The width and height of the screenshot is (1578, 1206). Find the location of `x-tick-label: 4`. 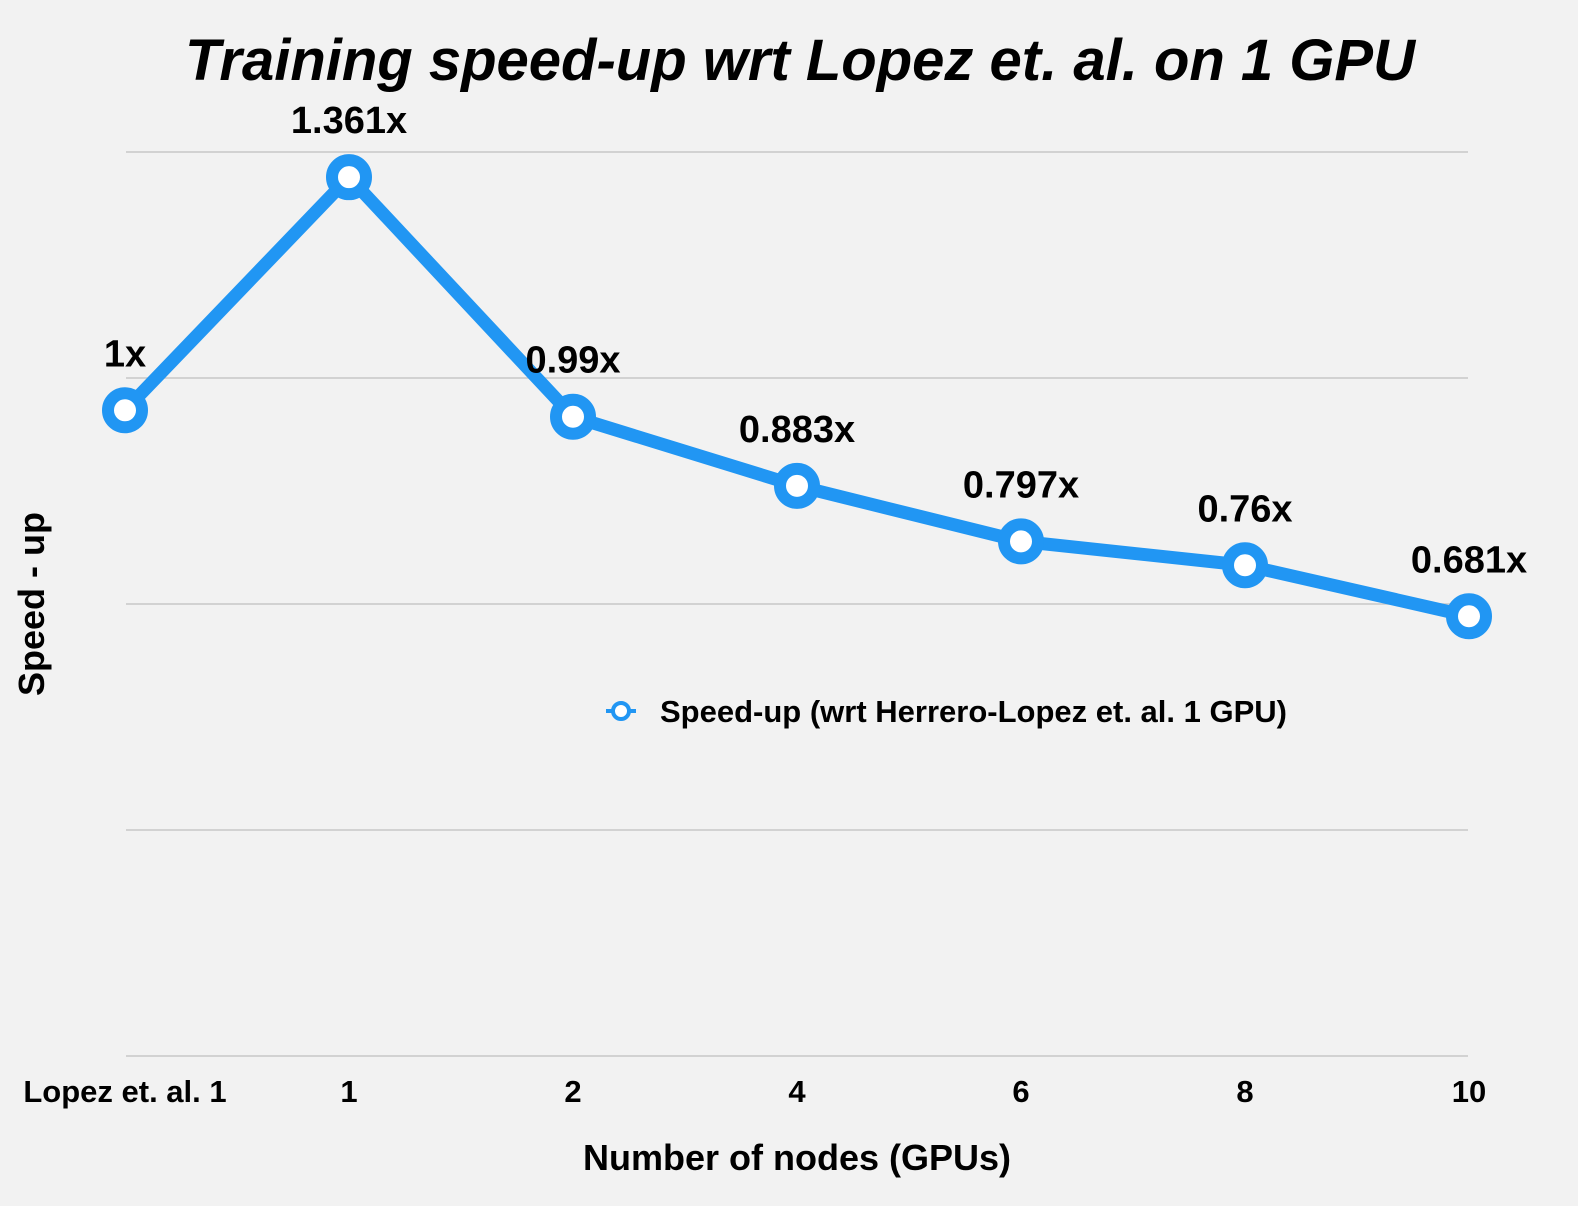

x-tick-label: 4 is located at coordinates (797, 1091).